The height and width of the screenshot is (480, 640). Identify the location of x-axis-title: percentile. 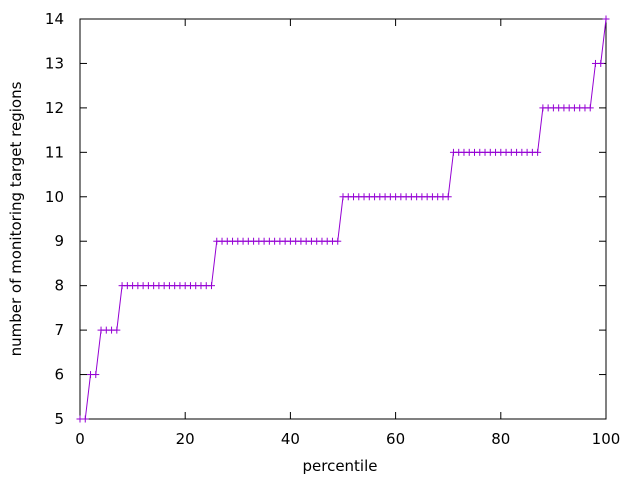
(339, 466).